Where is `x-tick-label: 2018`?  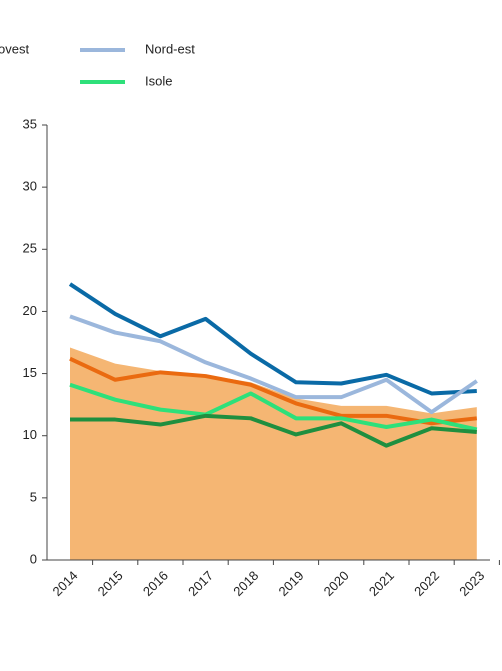 x-tick-label: 2018 is located at coordinates (245, 583).